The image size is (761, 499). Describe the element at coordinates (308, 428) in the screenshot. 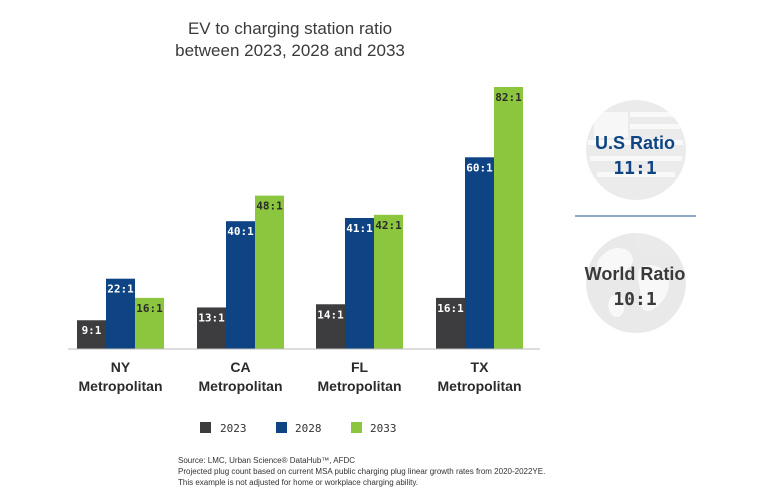

I see `legend-label-2028: 2028` at that location.